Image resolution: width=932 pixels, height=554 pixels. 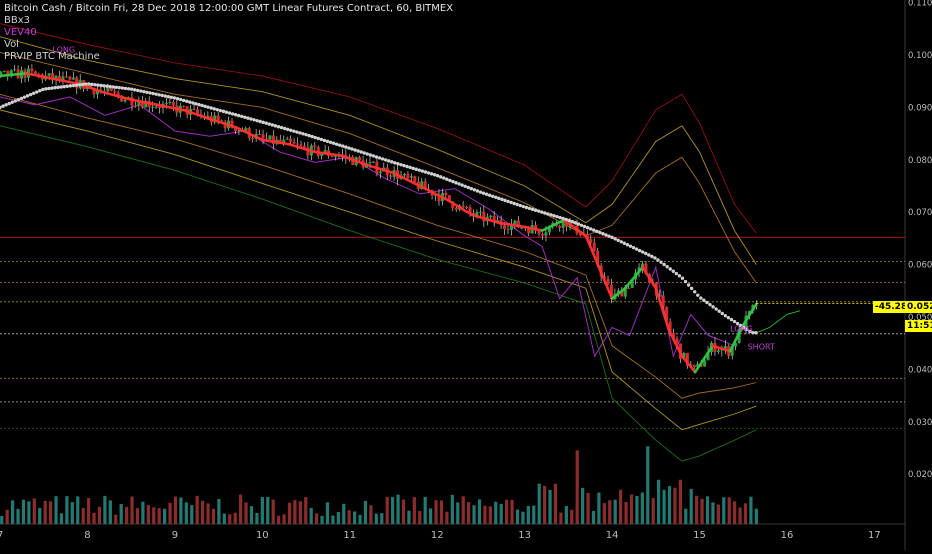 What do you see at coordinates (17, 20) in the screenshot?
I see `indicator-bbx3: BBx3` at bounding box center [17, 20].